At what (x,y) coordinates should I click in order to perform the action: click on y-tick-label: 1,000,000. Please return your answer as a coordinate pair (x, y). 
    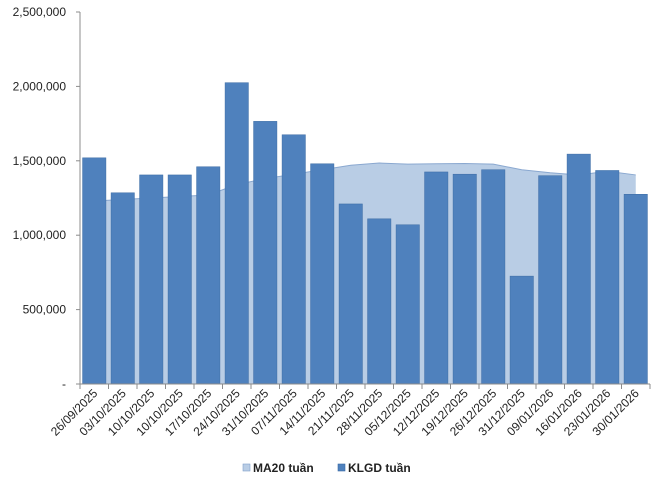
    Looking at the image, I should click on (40, 235).